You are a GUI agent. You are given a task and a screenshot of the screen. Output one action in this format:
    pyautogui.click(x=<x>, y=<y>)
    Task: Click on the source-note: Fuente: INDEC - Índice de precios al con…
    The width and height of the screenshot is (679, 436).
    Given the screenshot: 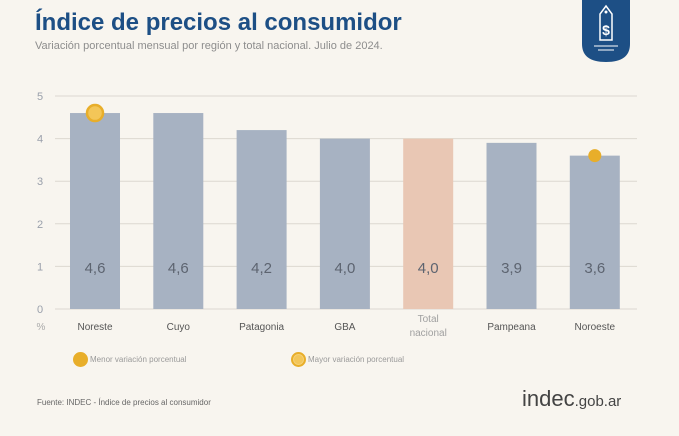 What is the action you would take?
    pyautogui.click(x=124, y=402)
    